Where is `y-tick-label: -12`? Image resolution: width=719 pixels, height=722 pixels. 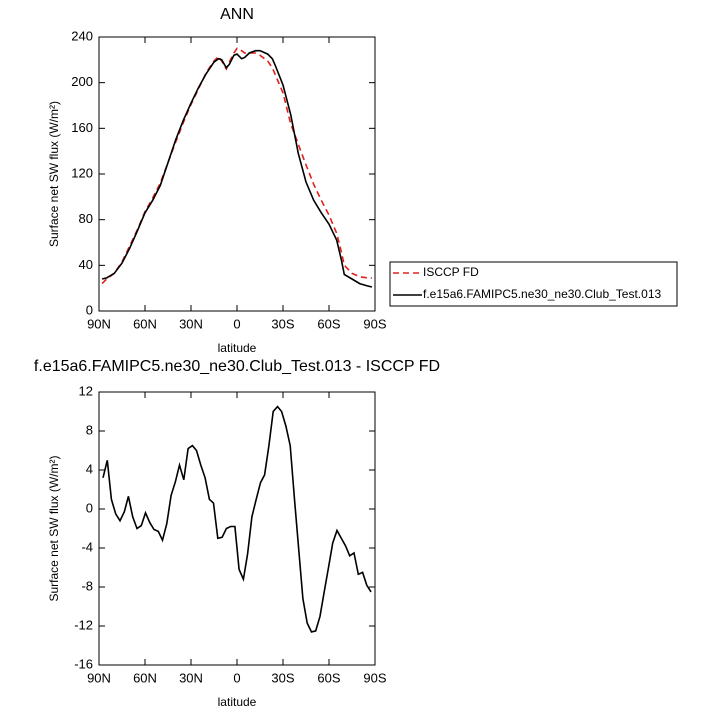
y-tick-label: -12 is located at coordinates (83, 624).